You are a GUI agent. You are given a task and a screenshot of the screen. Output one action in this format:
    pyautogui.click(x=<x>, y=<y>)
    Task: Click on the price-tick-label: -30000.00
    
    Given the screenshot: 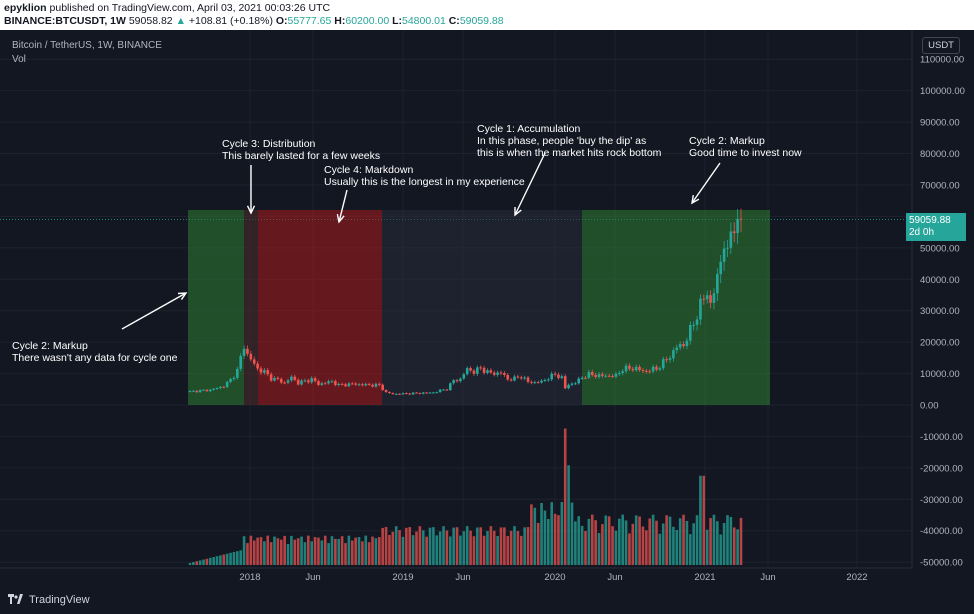 What is the action you would take?
    pyautogui.click(x=941, y=500)
    